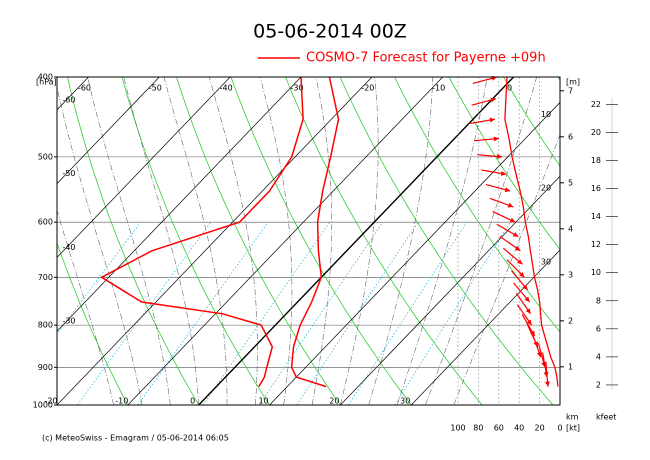  I want to click on height-axis-unit: km, so click(572, 417).